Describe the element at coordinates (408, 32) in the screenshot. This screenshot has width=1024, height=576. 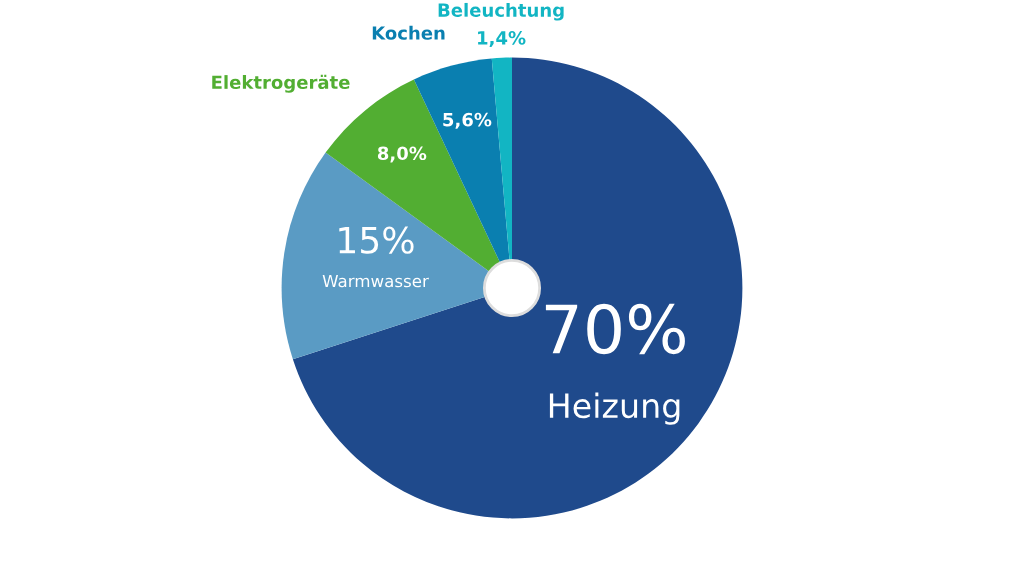
I see `slice-label: Kochen` at that location.